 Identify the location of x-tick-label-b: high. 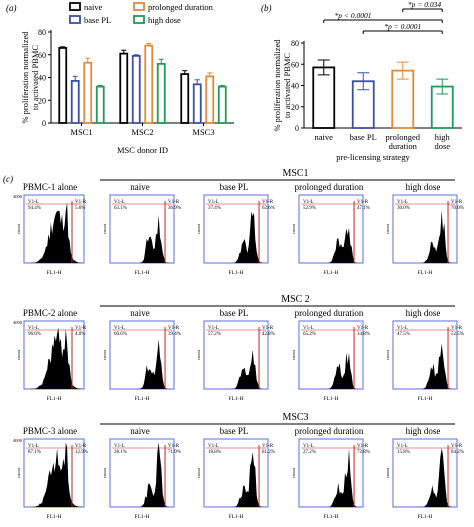
(443, 137).